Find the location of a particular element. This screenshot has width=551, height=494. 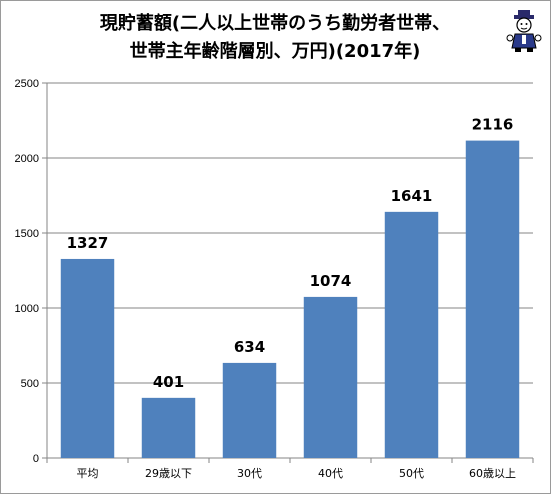

category-label: 50代 is located at coordinates (411, 473).